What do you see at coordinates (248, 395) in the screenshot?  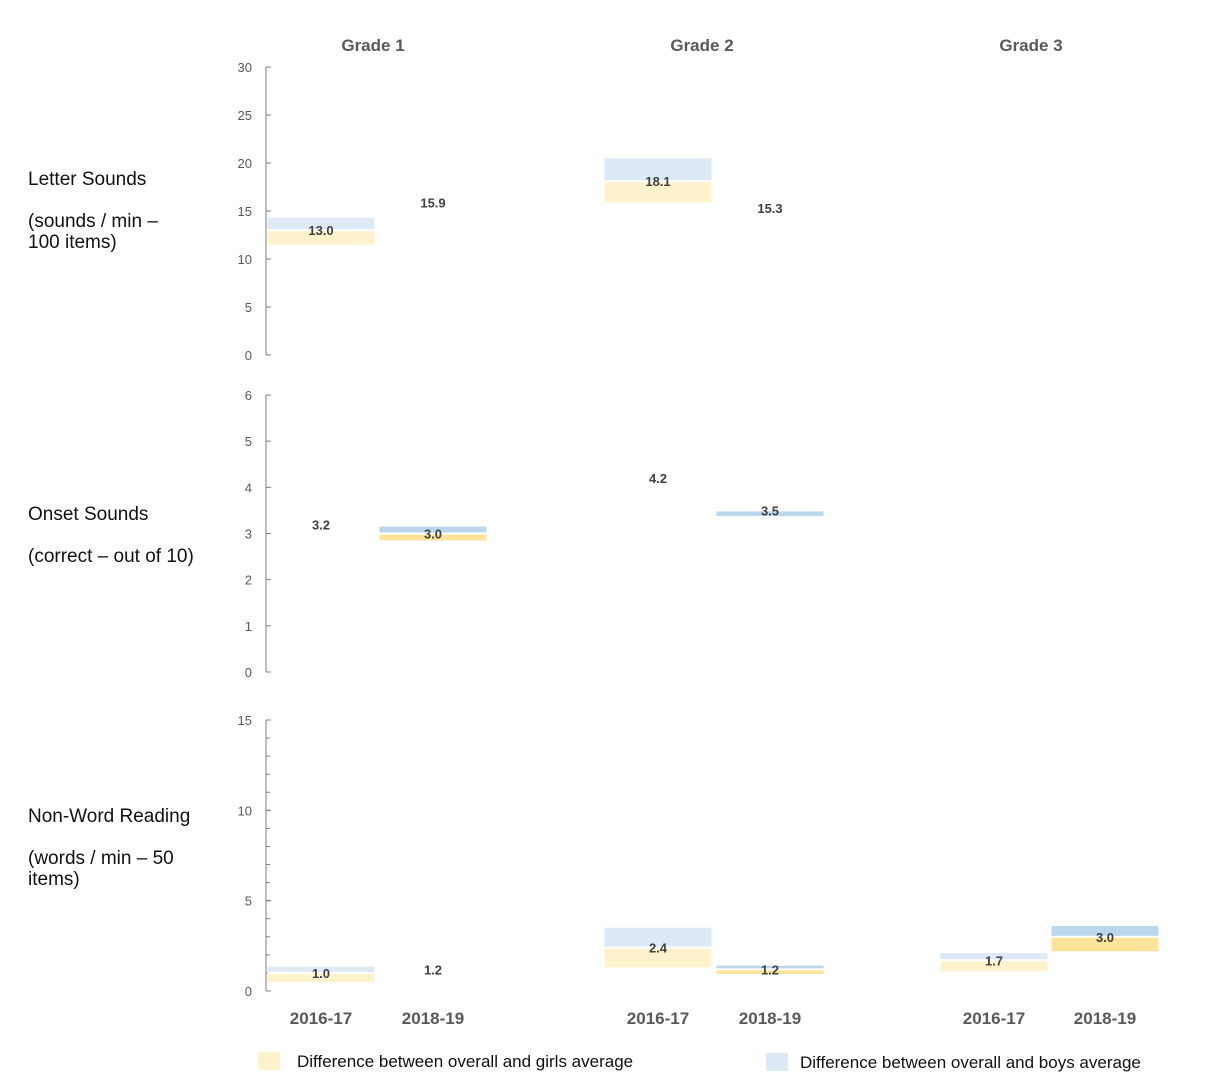 I see `y-tick-label: 6` at bounding box center [248, 395].